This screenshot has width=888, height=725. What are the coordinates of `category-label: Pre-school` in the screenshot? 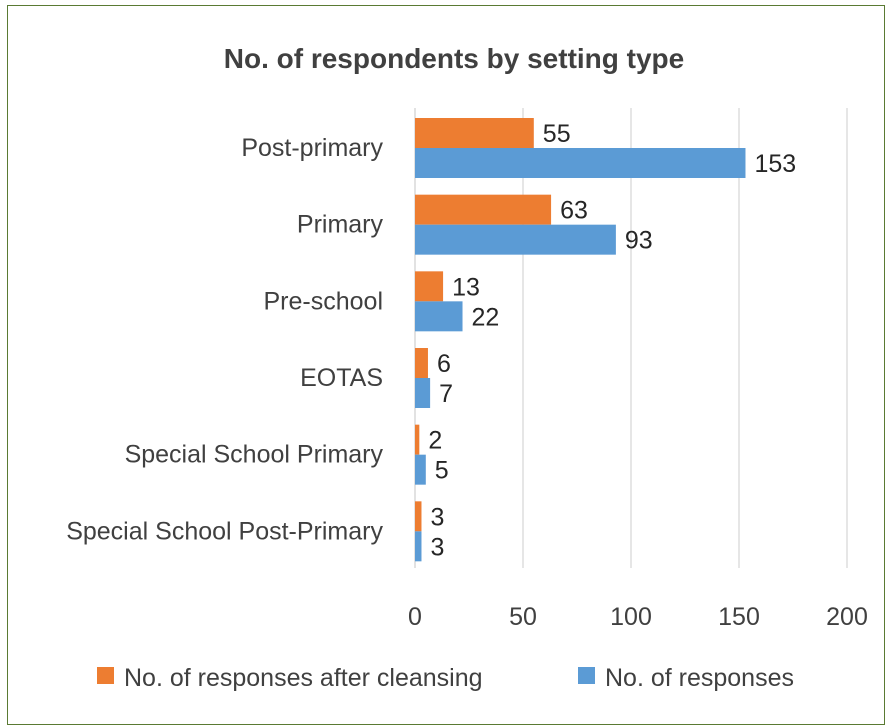 It's located at (324, 301).